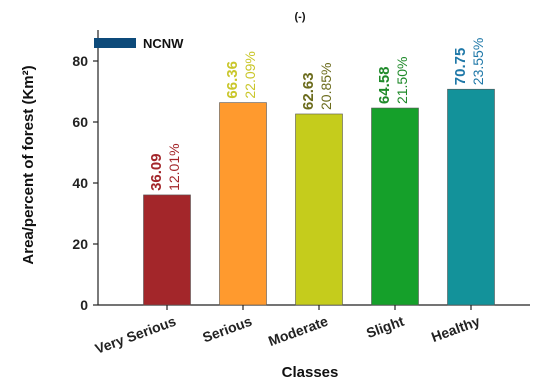 The height and width of the screenshot is (383, 546). Describe the element at coordinates (455, 329) in the screenshot. I see `x-category-label: Healthy` at that location.